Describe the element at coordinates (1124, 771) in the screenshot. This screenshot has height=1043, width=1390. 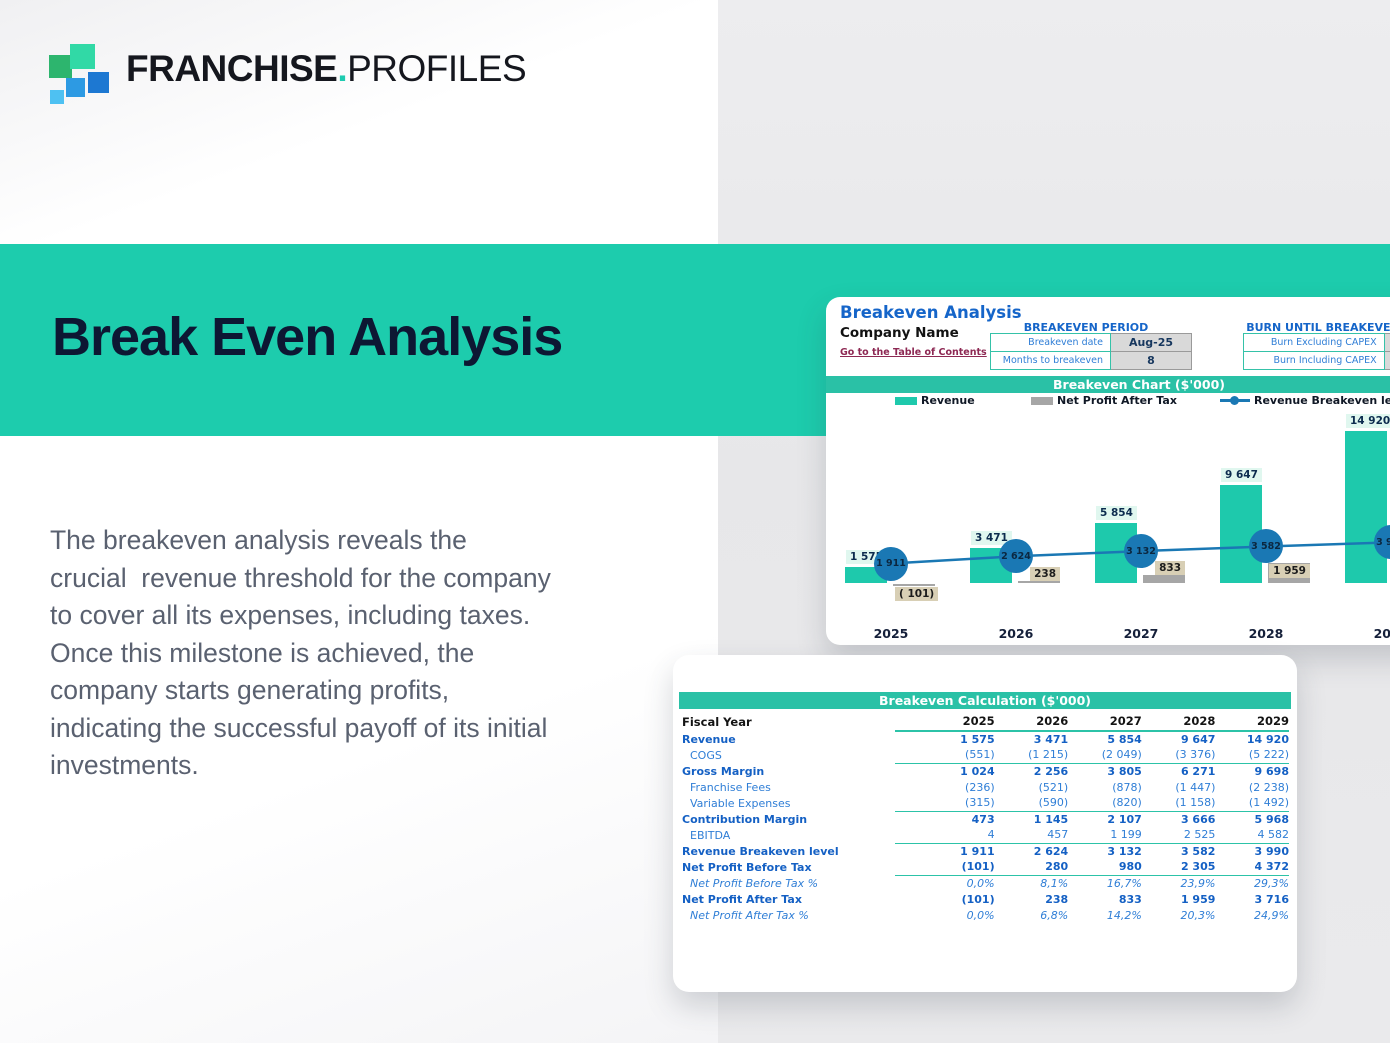
I see `calc-row-gross-margin-value-2: 3 805` at that location.